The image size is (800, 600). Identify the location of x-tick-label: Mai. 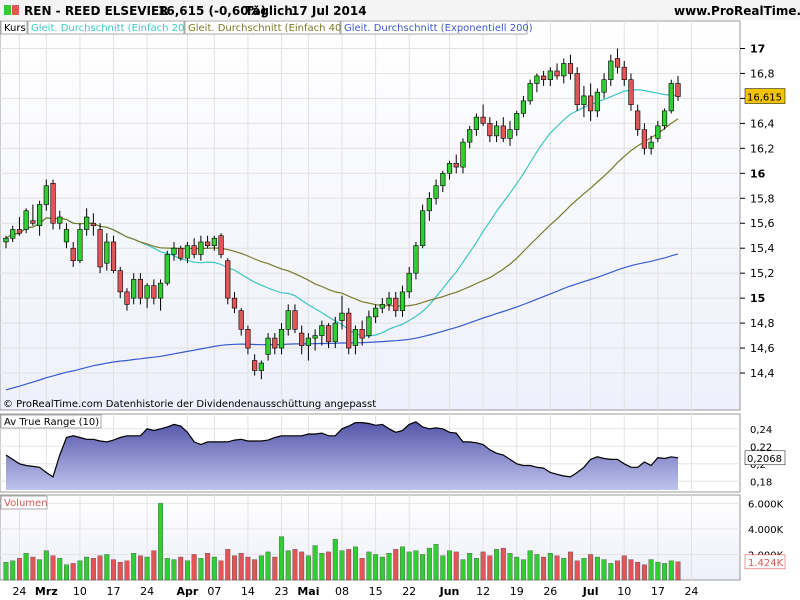
(308, 591).